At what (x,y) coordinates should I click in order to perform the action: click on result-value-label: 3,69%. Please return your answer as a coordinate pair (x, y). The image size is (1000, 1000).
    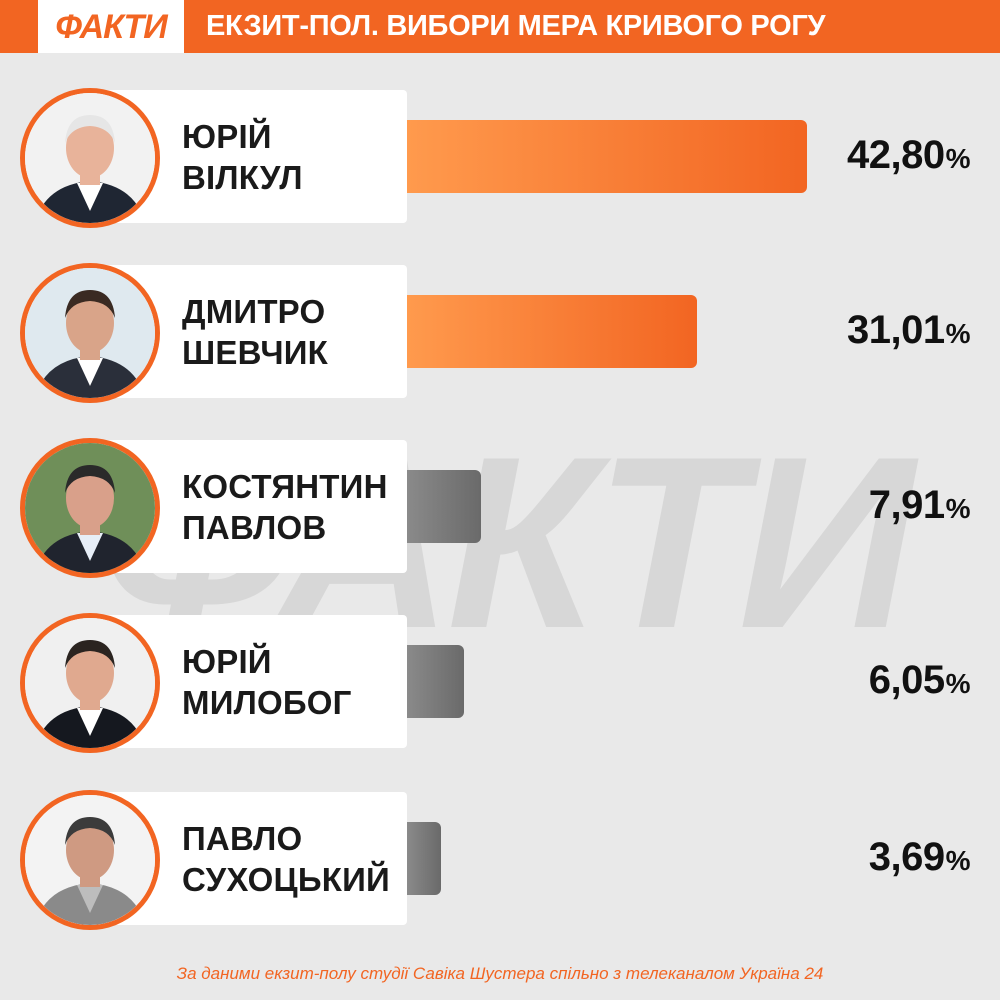
    Looking at the image, I should click on (919, 857).